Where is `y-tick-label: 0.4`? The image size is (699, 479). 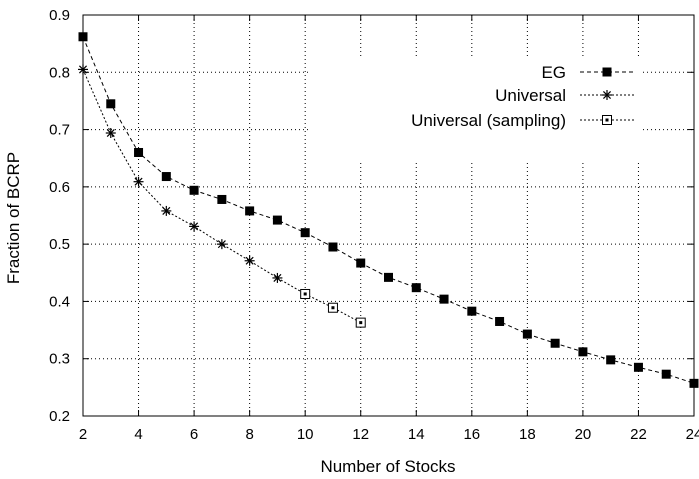 y-tick-label: 0.4 is located at coordinates (59, 301).